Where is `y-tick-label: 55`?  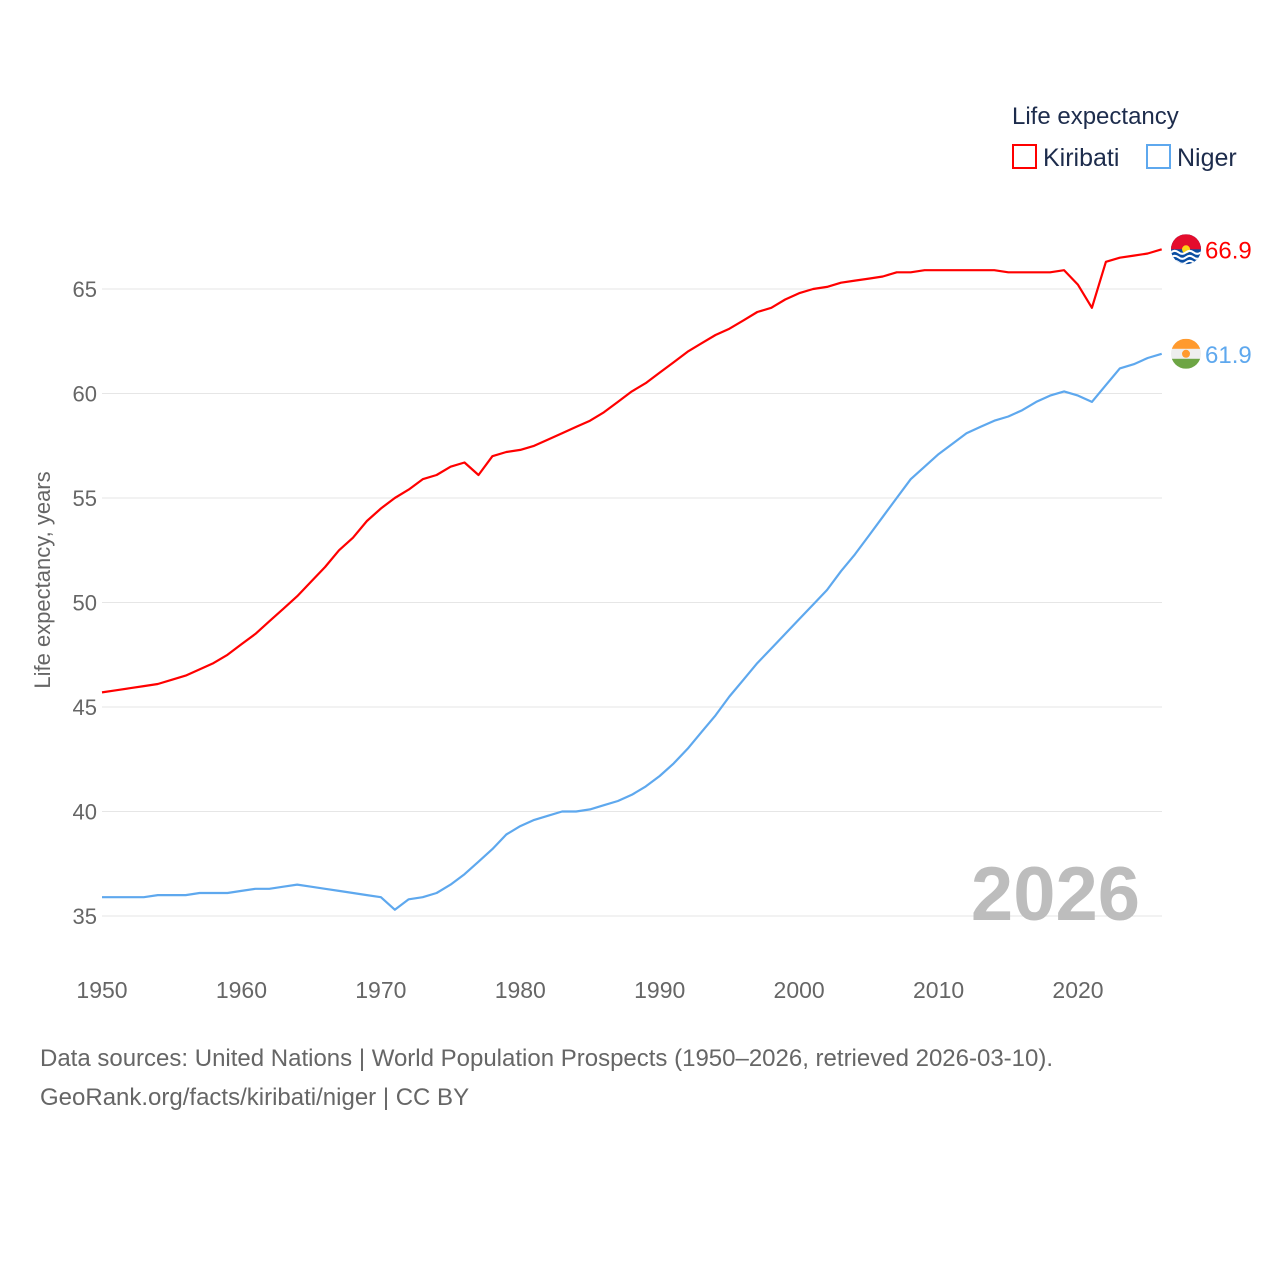 y-tick-label: 55 is located at coordinates (85, 498).